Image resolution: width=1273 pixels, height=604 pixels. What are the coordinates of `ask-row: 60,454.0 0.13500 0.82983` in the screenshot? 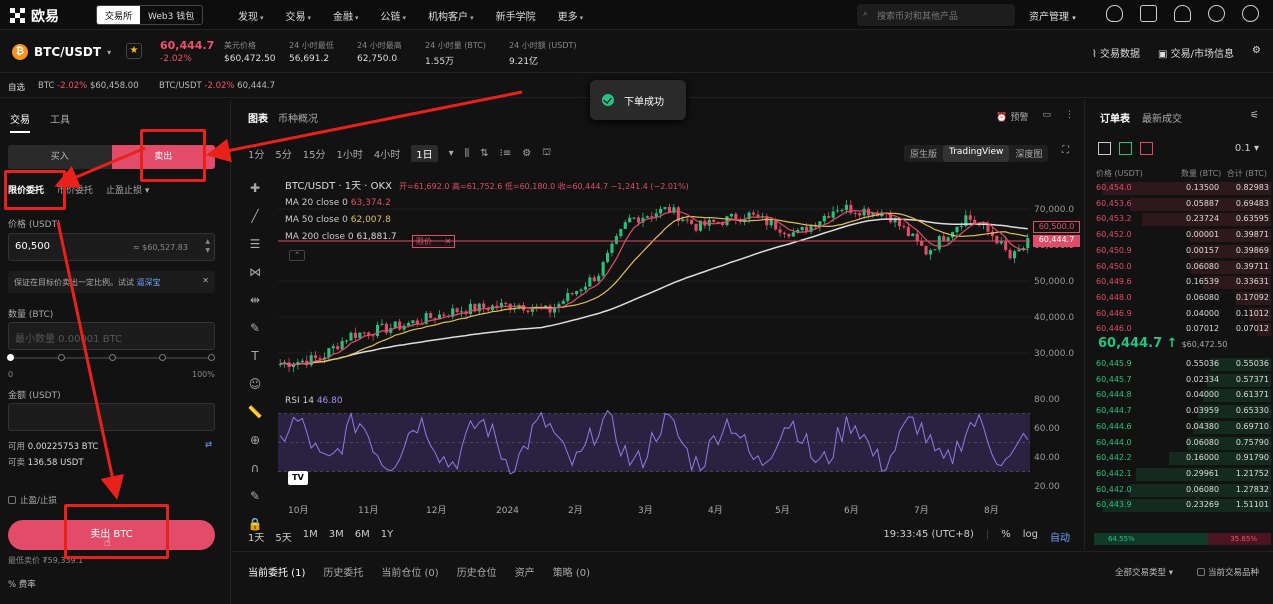 It's located at (1182, 188).